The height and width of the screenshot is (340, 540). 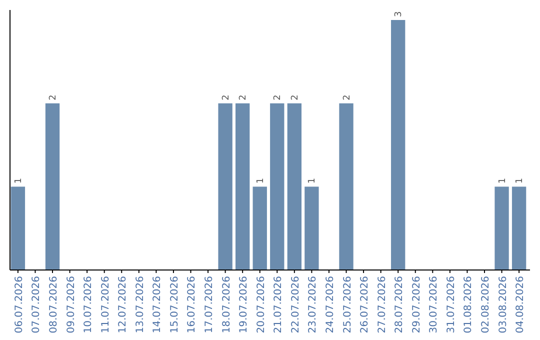 What do you see at coordinates (19, 305) in the screenshot?
I see `x-tick-label: 06.07.2026` at bounding box center [19, 305].